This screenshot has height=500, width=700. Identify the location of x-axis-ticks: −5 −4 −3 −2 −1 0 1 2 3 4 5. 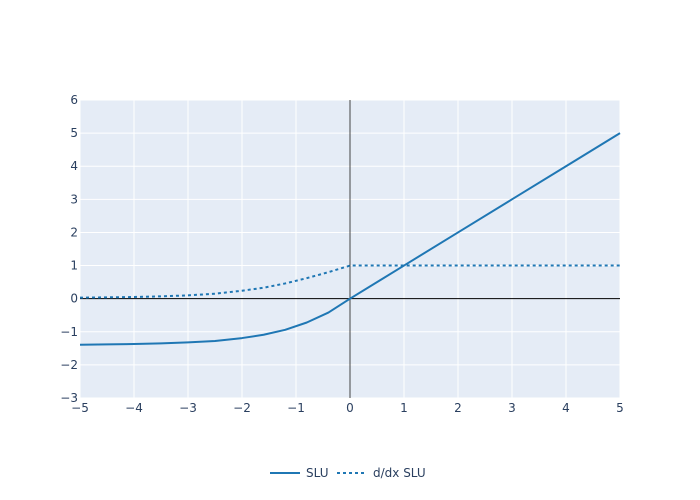
(347, 408).